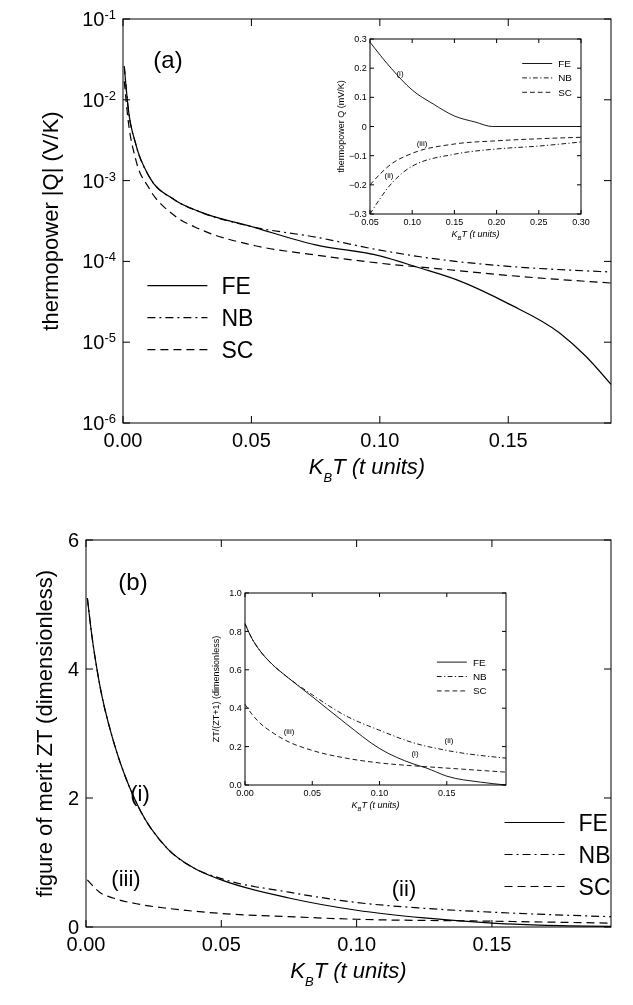  Describe the element at coordinates (235, 669) in the screenshot. I see `y-tick-label: 0.6` at that location.